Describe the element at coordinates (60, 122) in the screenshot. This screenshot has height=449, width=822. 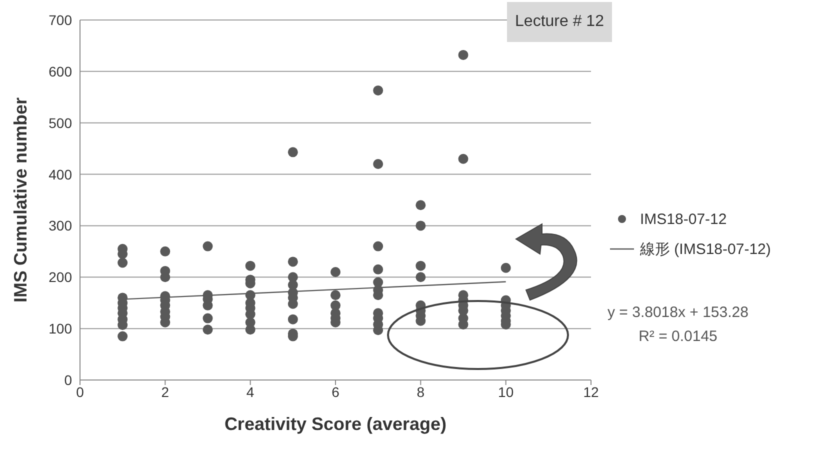
I see `y-tick-label: 500` at that location.